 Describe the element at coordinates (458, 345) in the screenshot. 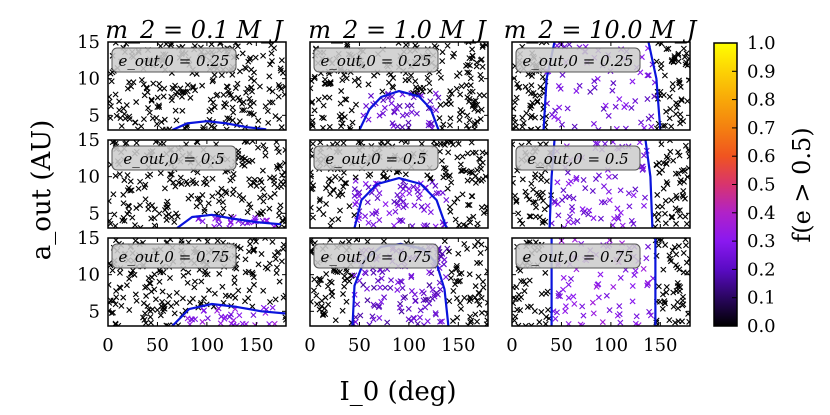

I see `x-tick-label: 150` at that location.